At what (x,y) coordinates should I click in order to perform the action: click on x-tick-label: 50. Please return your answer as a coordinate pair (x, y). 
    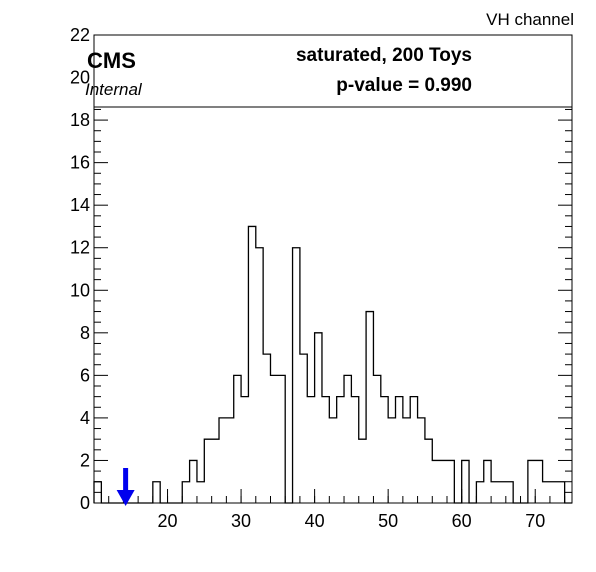
    Looking at the image, I should click on (388, 521).